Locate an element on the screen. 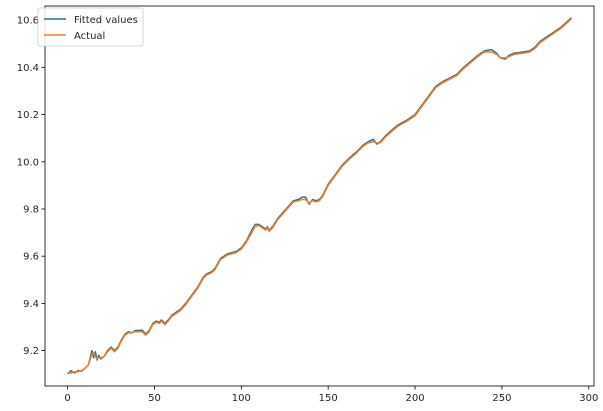  legend-label-fitted-values: Fitted values is located at coordinates (106, 20).